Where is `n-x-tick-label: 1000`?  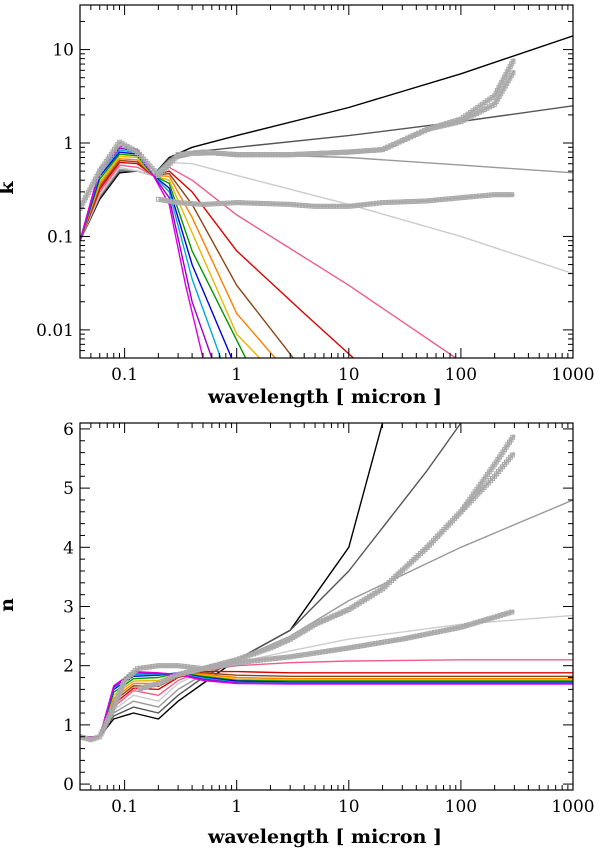 n-x-tick-label: 1000 is located at coordinates (572, 807).